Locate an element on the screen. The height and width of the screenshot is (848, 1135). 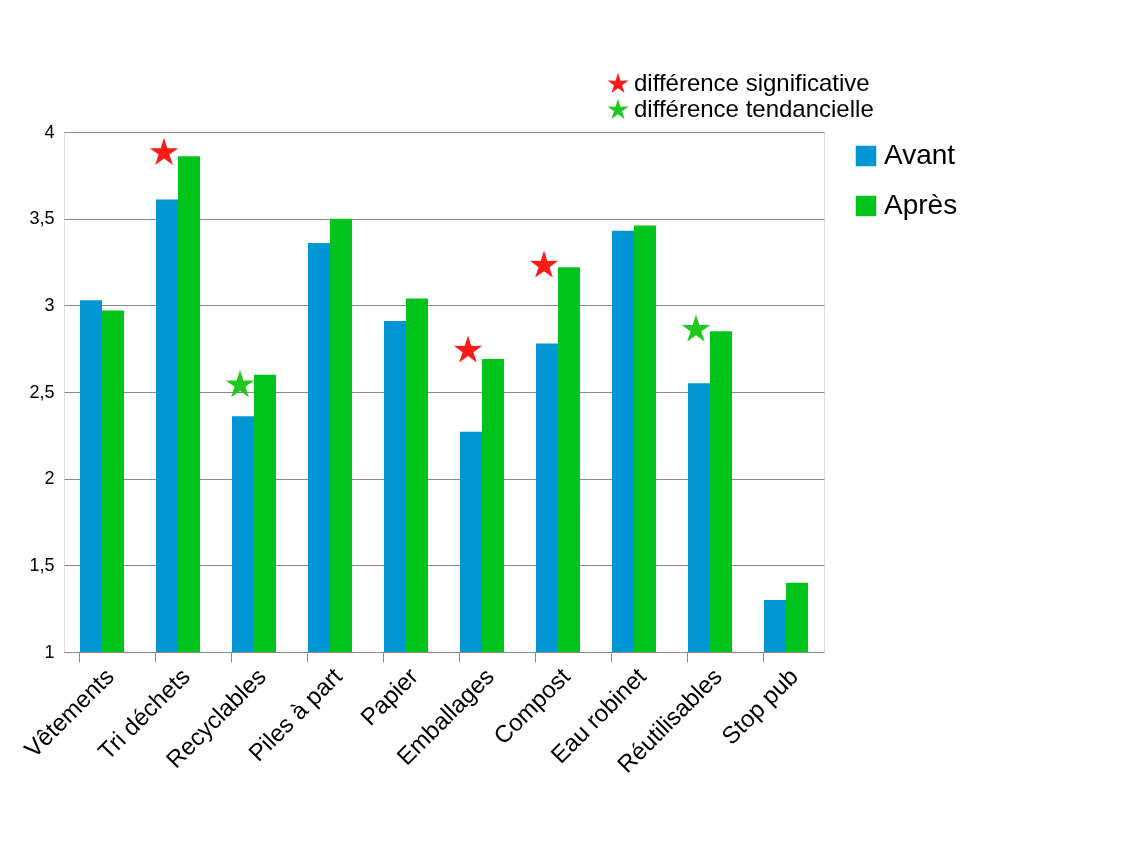
legend-label: Après is located at coordinates (921, 204).